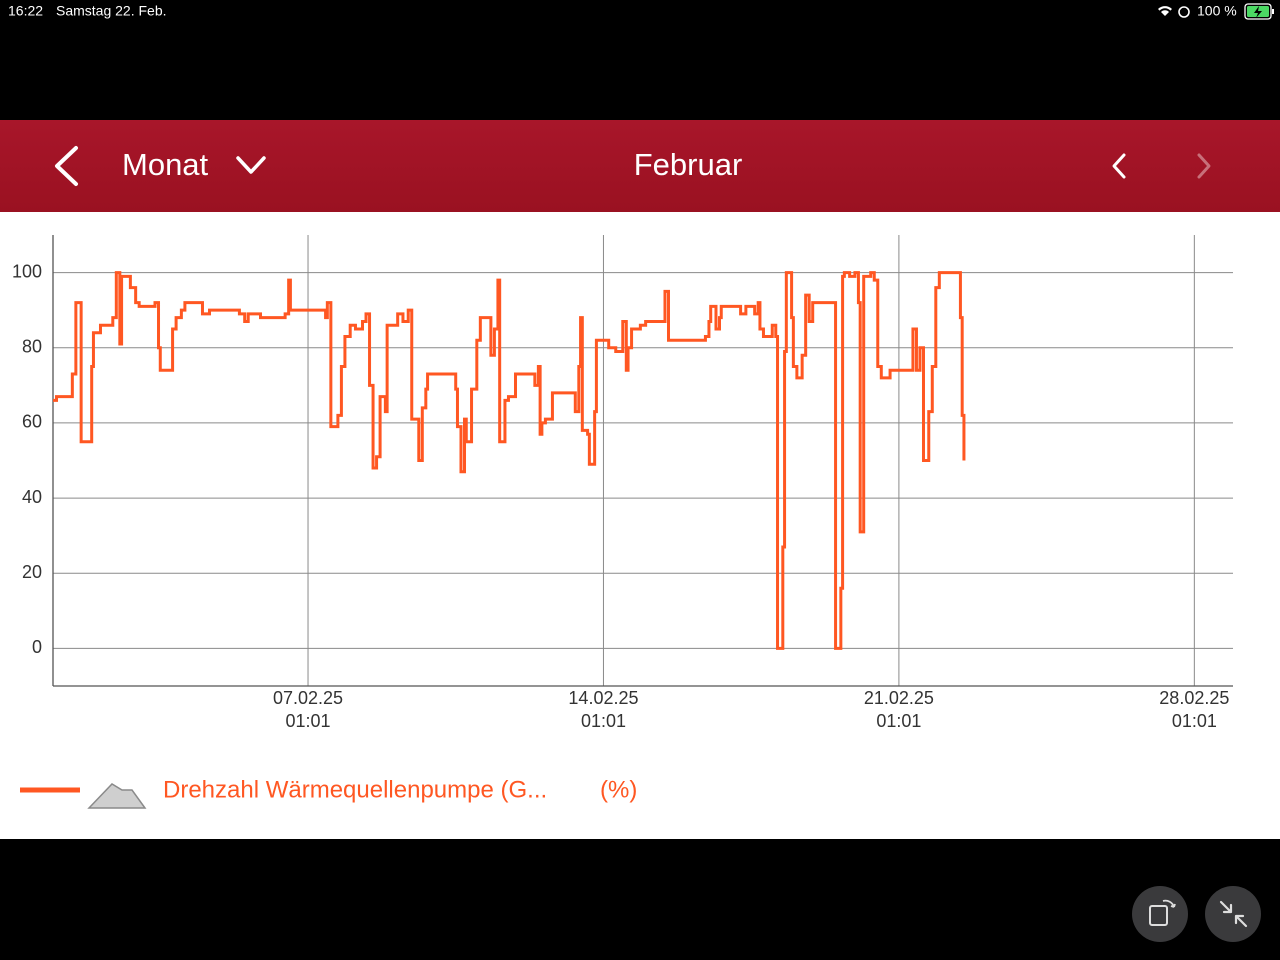 The height and width of the screenshot is (960, 1280). What do you see at coordinates (1184, 12) in the screenshot?
I see `lock-icon` at bounding box center [1184, 12].